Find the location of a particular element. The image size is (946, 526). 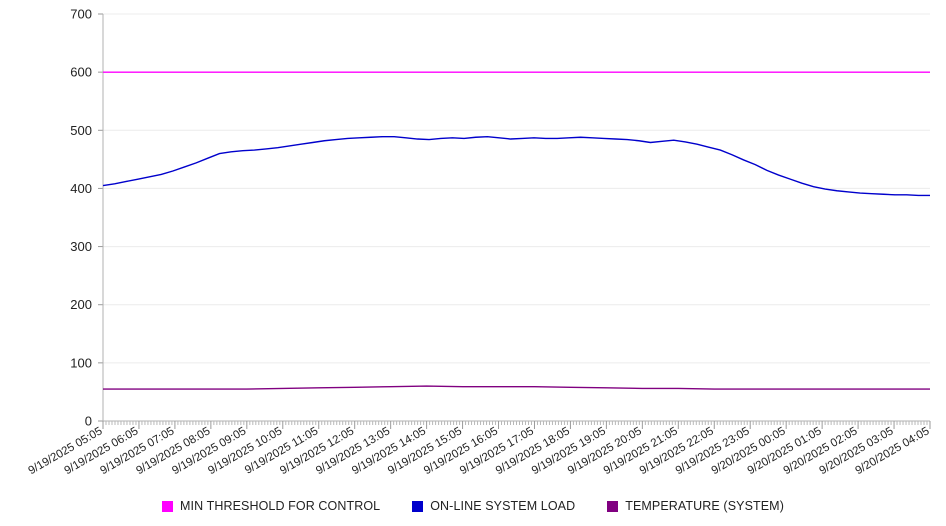

legend-item: ON-LINE SYSTEM LOAD is located at coordinates (493, 506).